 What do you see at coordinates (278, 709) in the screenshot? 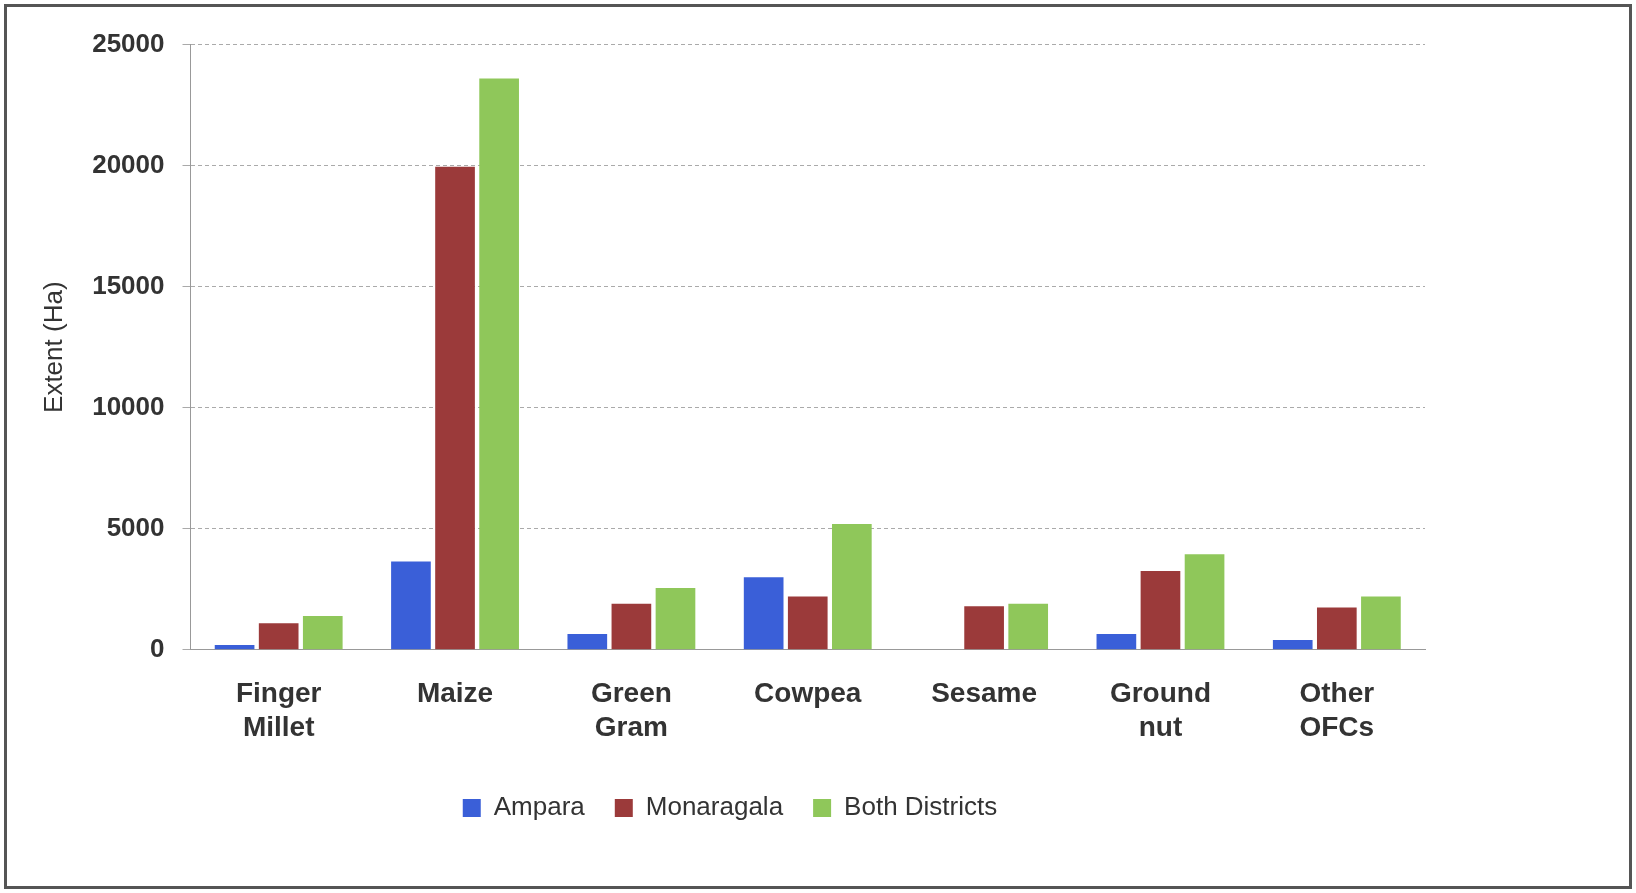
I see `x-tick-label: Finger Millet` at bounding box center [278, 709].